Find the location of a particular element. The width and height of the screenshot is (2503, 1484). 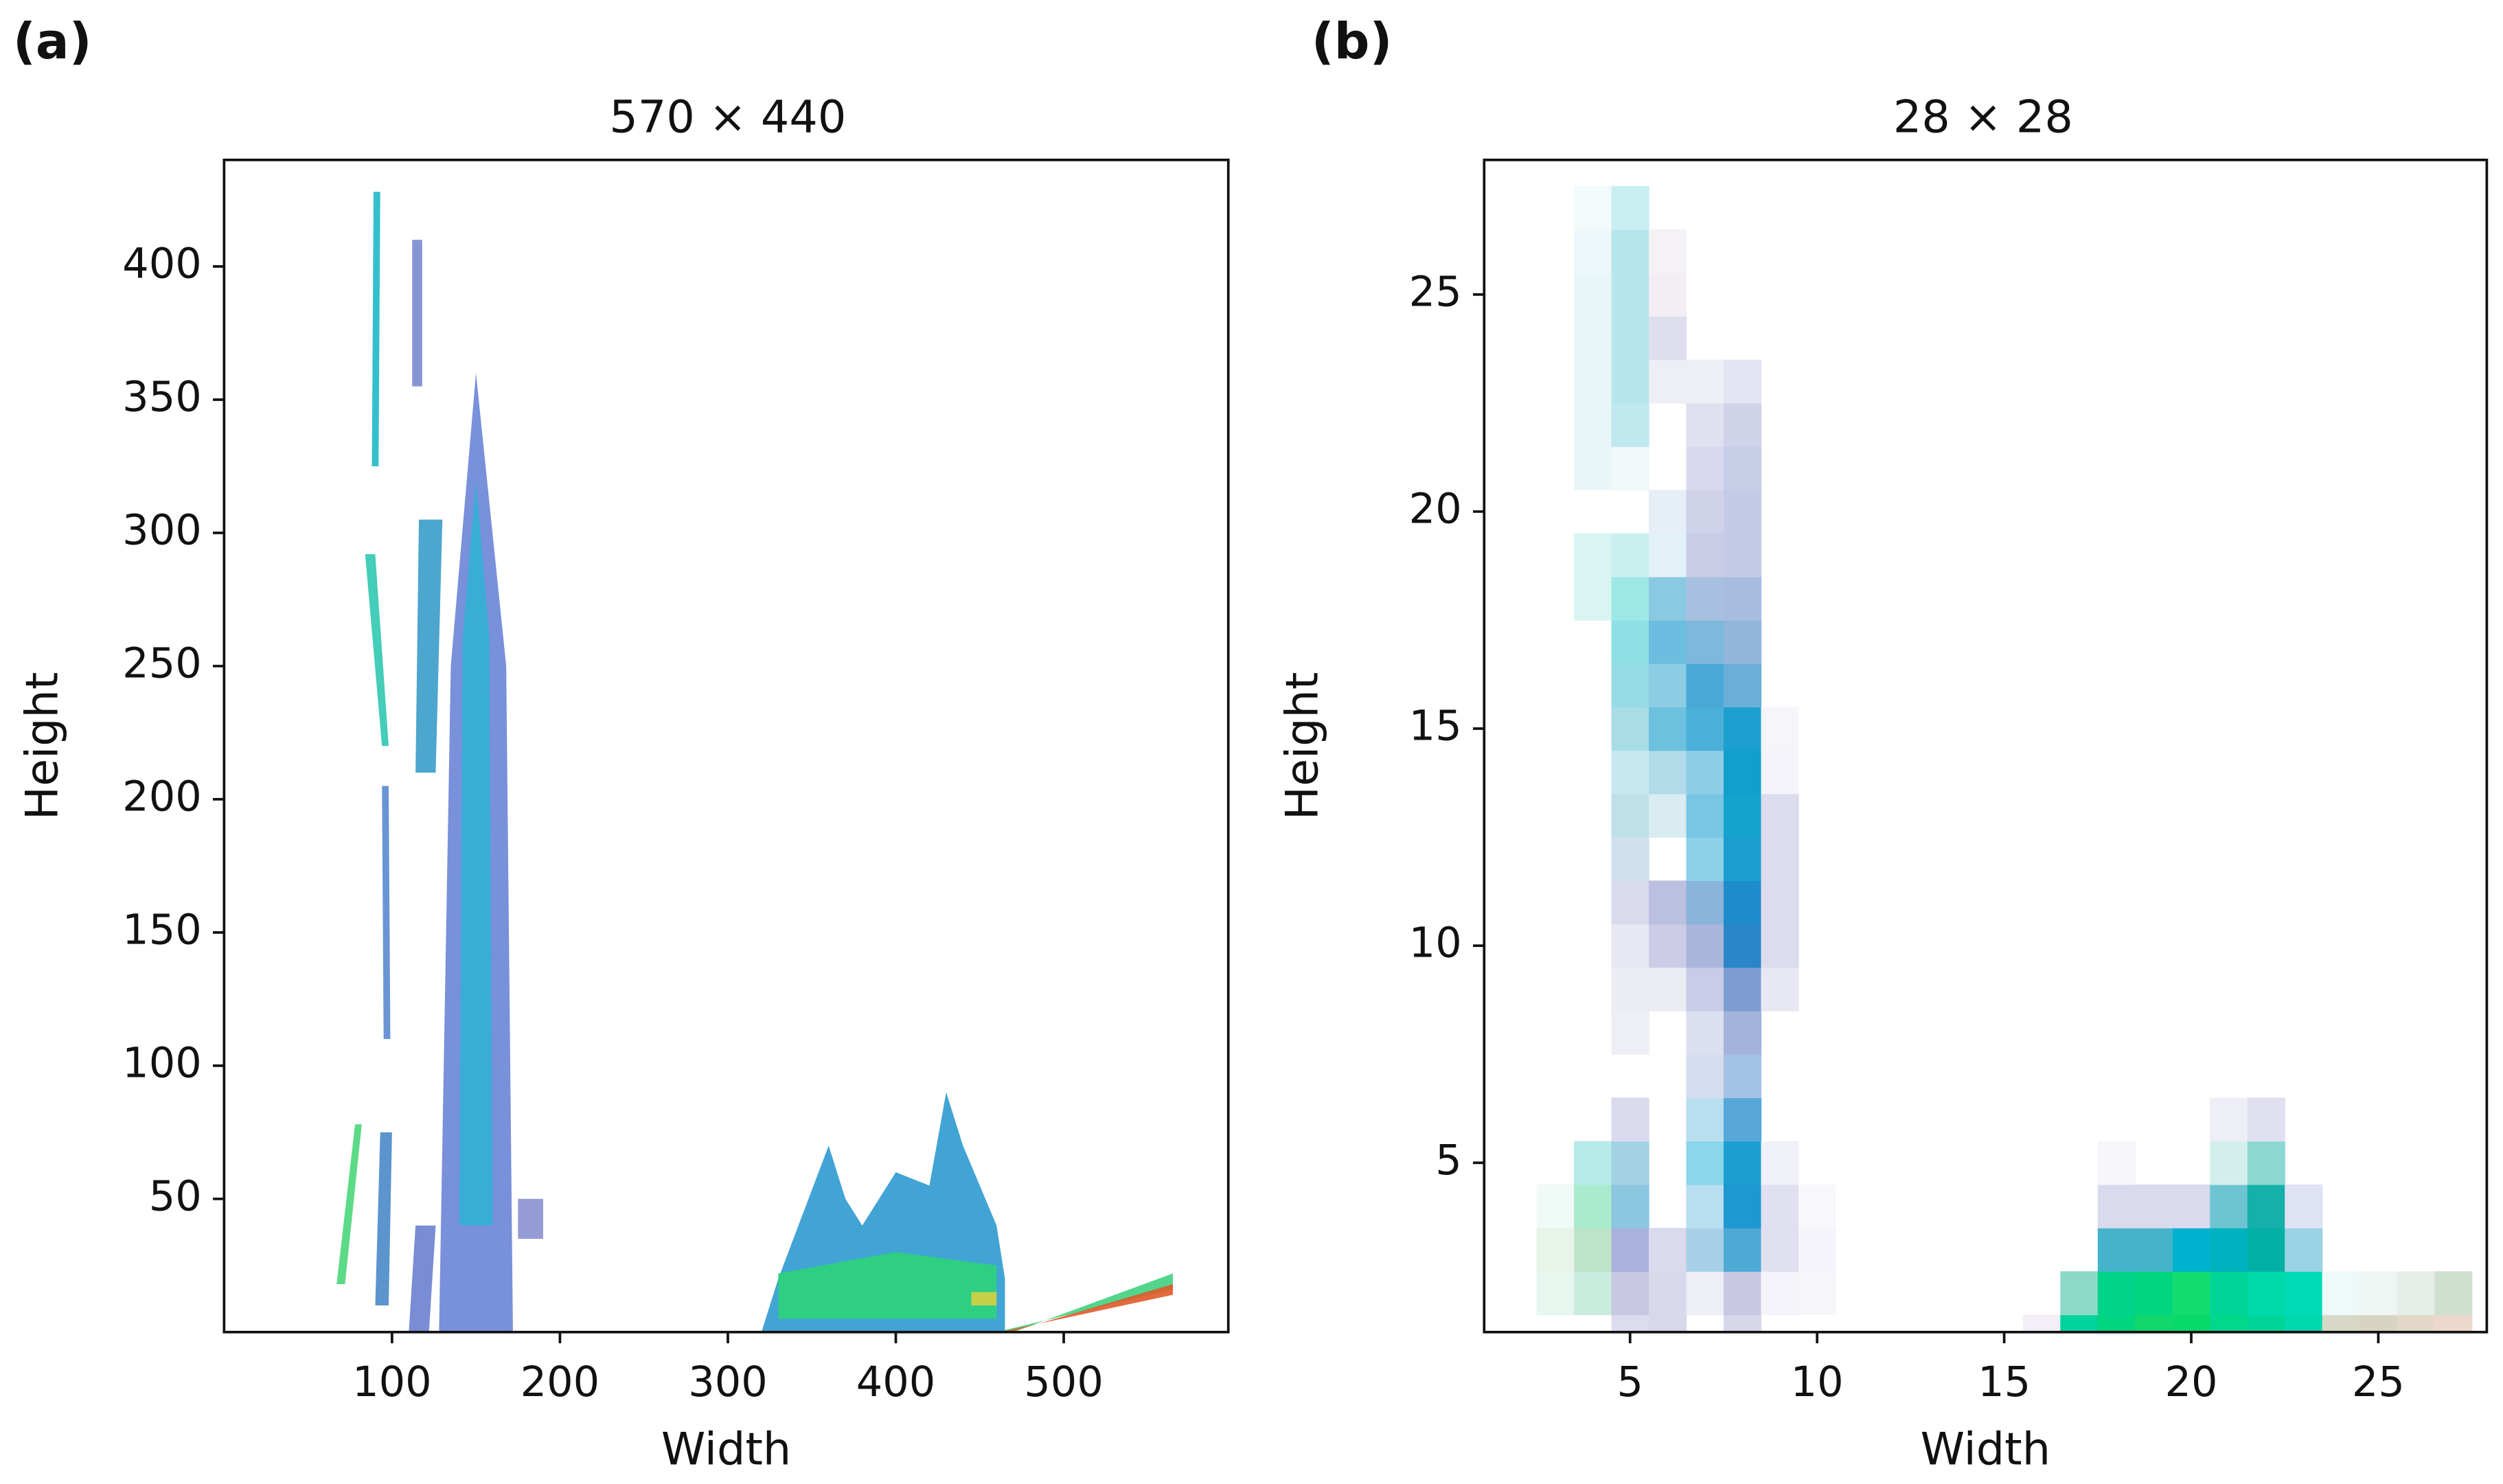

y-tick-label: 20 is located at coordinates (1435, 510).